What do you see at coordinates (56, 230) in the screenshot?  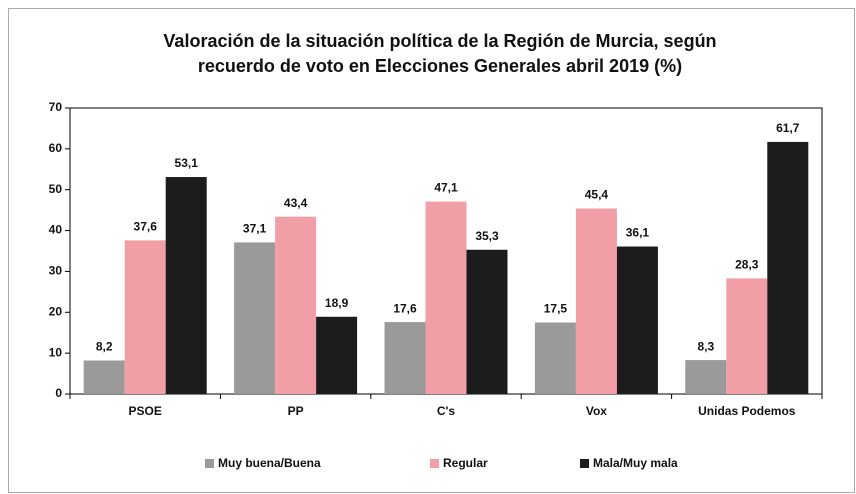 I see `y-tick-label: 40` at bounding box center [56, 230].